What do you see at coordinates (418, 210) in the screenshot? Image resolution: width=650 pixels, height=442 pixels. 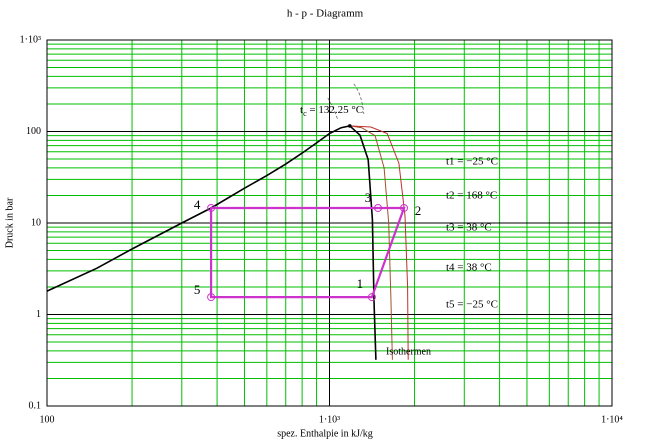 I see `cycle-point-label: 2` at bounding box center [418, 210].